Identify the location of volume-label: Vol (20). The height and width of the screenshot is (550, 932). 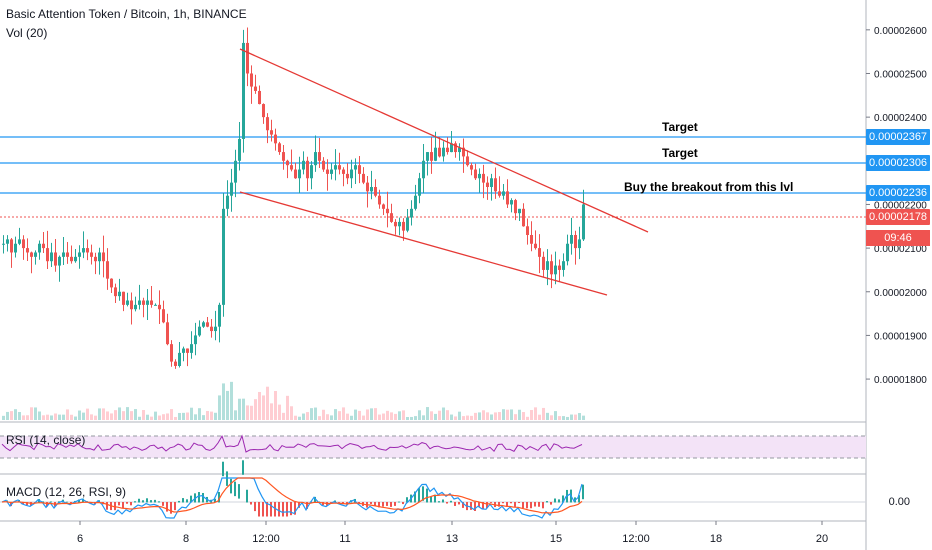
(27, 33).